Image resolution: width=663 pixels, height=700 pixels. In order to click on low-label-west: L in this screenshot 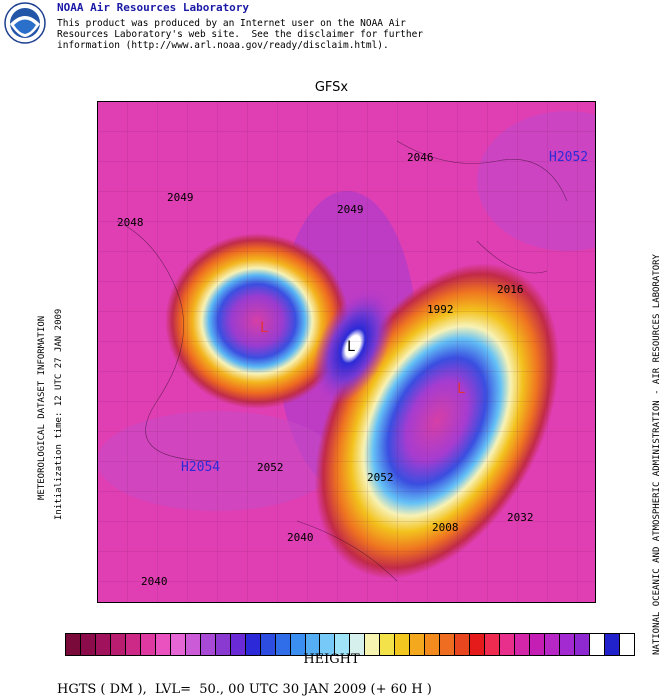, I will do `click(264, 328)`.